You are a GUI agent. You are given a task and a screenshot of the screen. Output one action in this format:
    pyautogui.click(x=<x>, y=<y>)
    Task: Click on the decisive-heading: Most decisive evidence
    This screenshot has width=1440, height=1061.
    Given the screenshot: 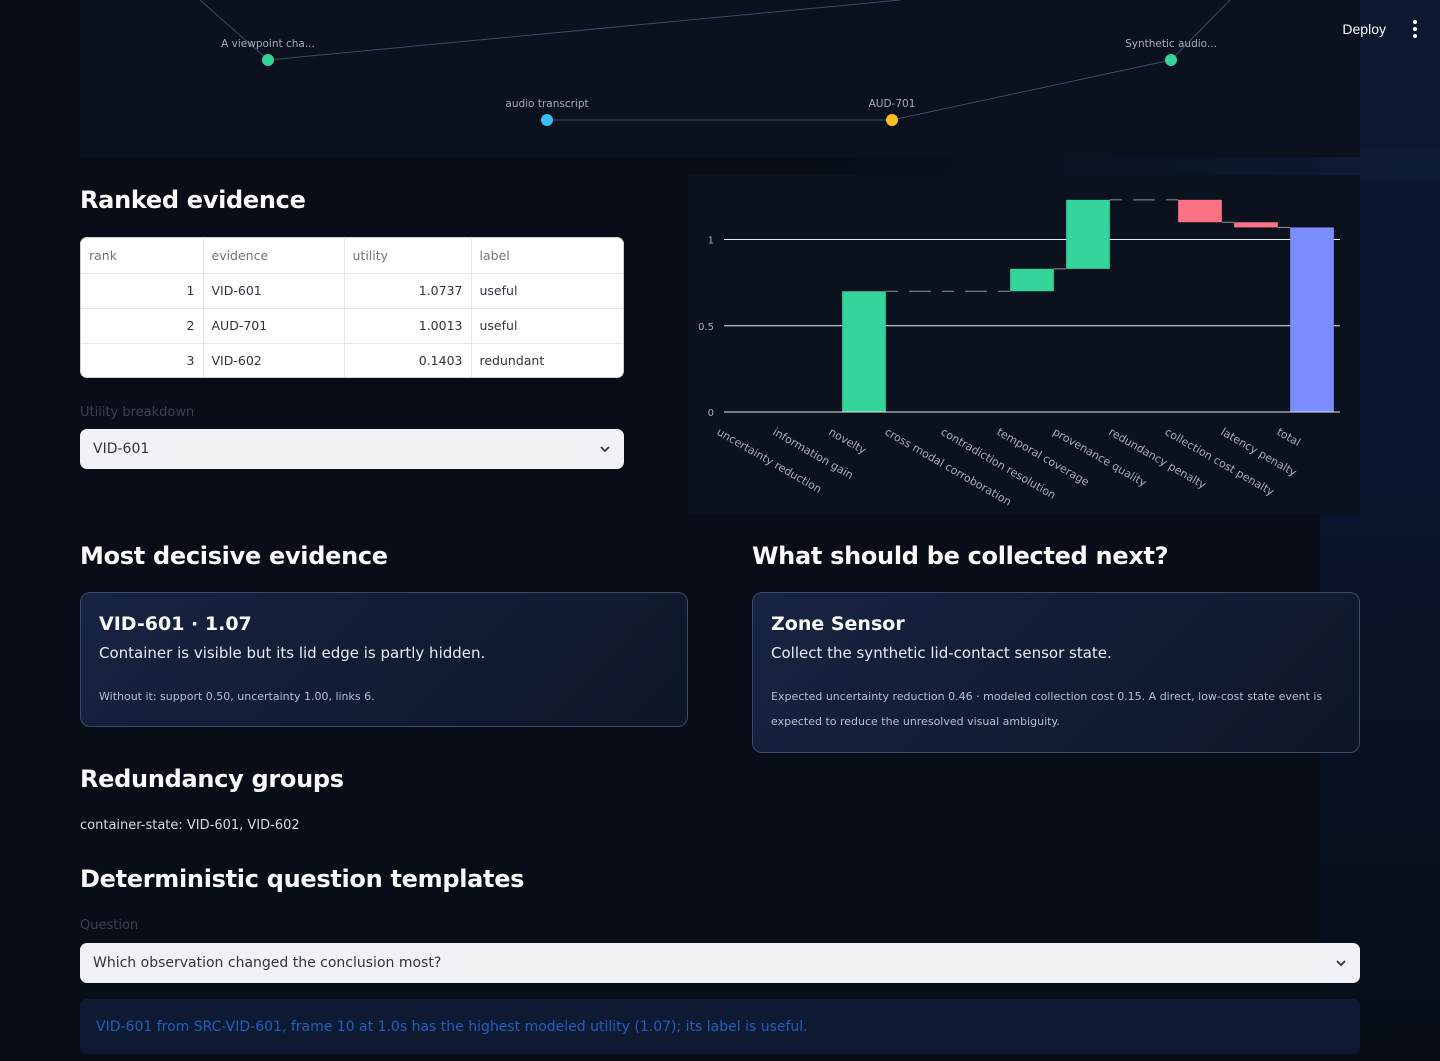 What is the action you would take?
    pyautogui.click(x=234, y=556)
    